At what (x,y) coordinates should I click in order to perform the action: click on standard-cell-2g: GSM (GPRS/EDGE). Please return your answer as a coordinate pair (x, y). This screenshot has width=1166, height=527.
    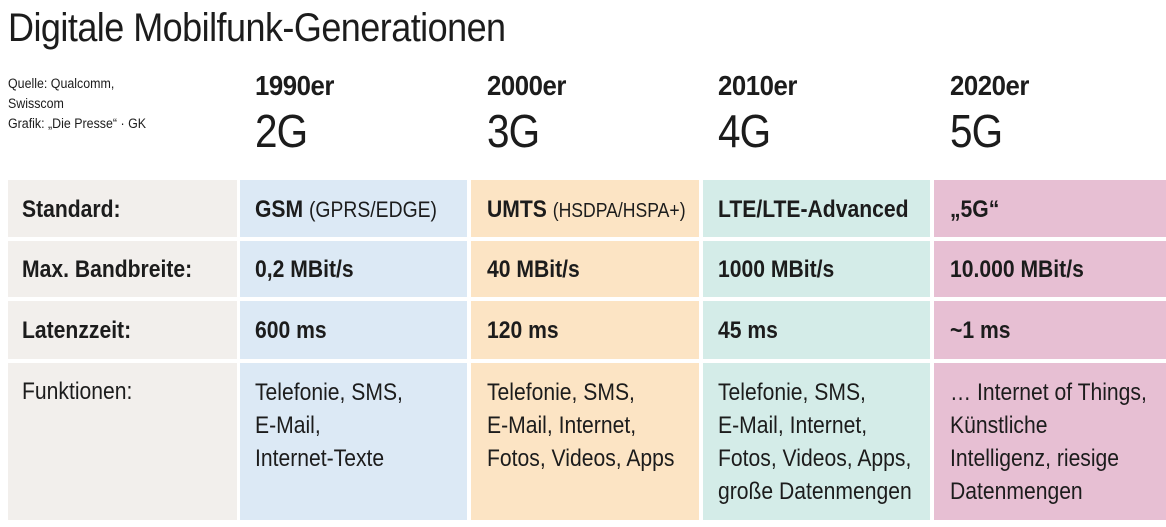
    Looking at the image, I should click on (346, 210).